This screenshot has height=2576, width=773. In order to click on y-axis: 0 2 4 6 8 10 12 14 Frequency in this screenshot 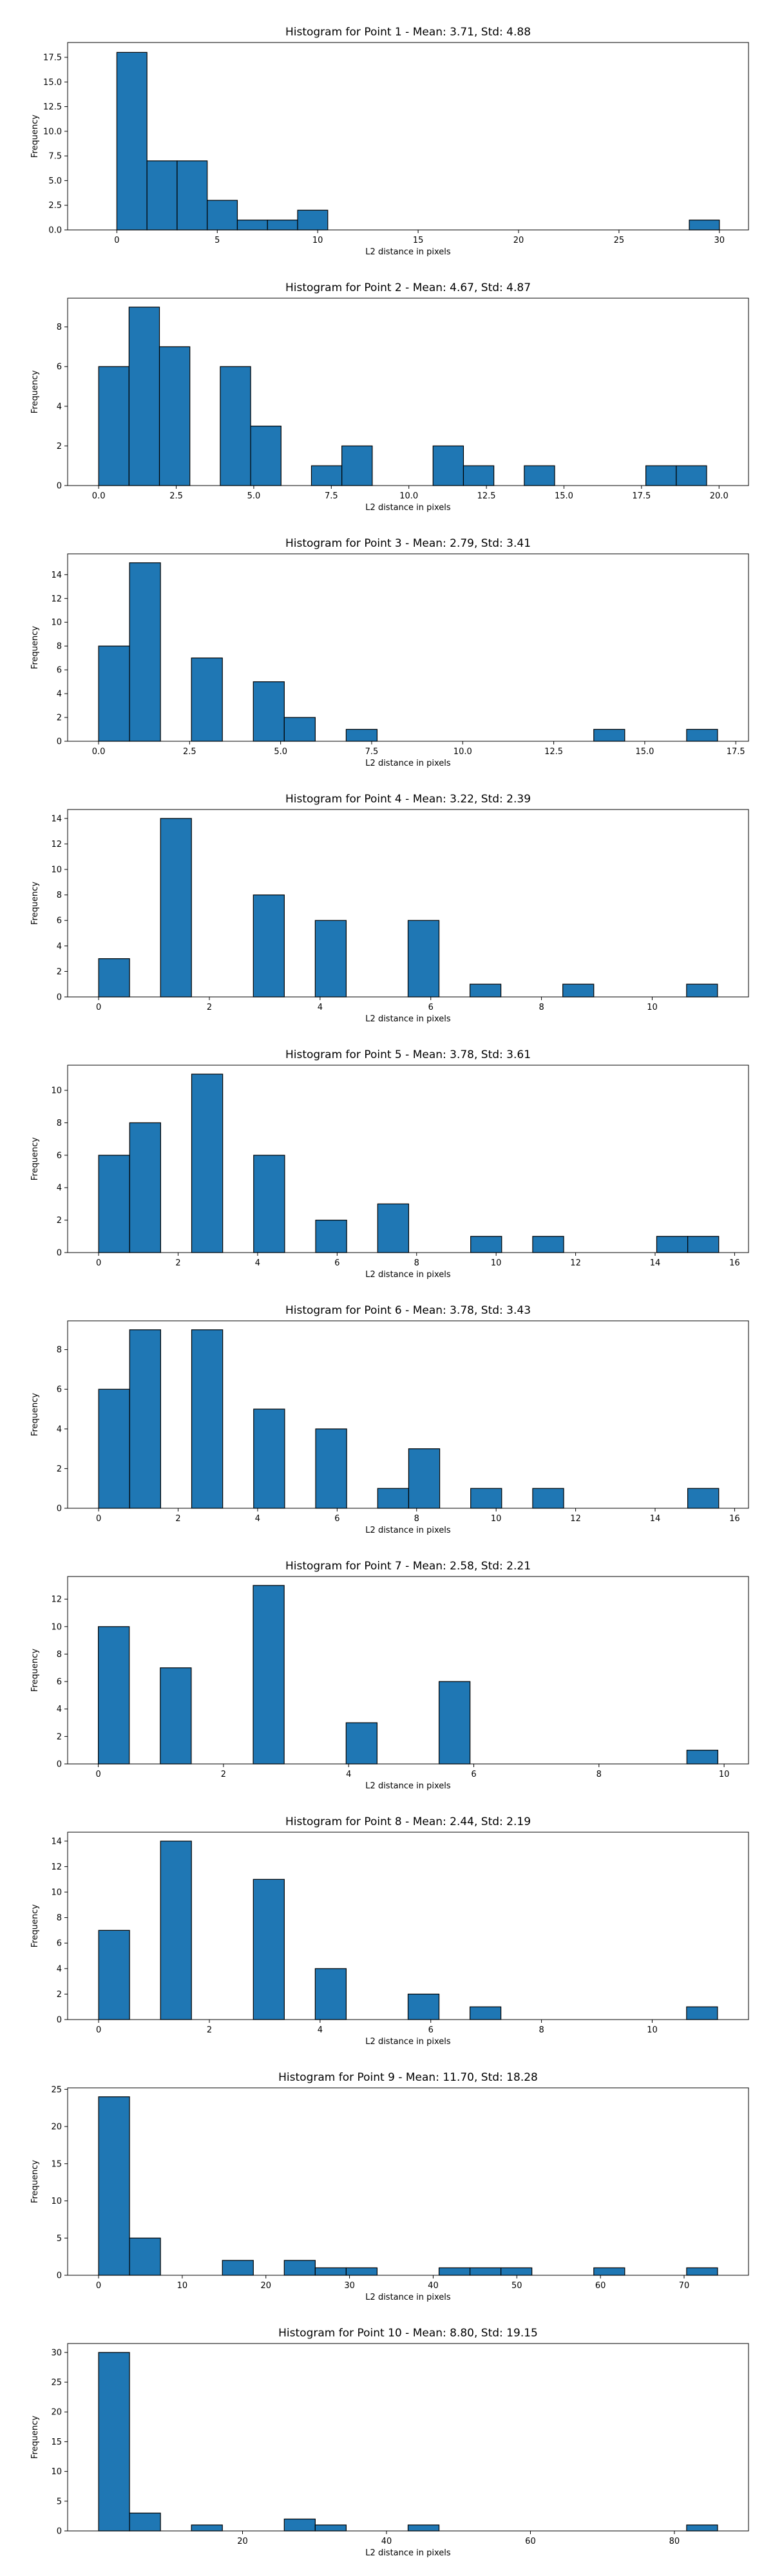, I will do `click(49, 1931)`.